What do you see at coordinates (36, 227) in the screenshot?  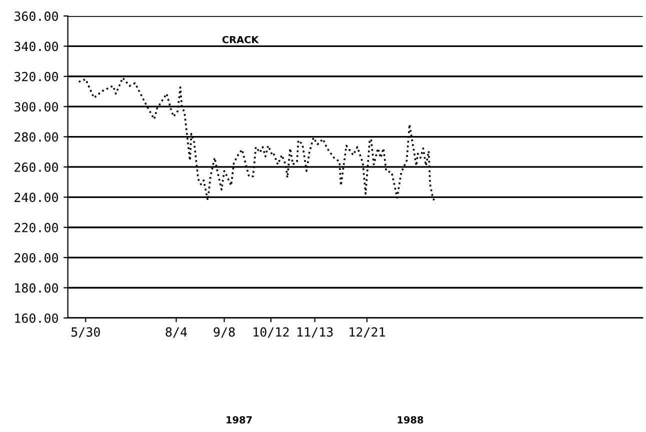 I see `y-tick-label: 220.00` at bounding box center [36, 227].